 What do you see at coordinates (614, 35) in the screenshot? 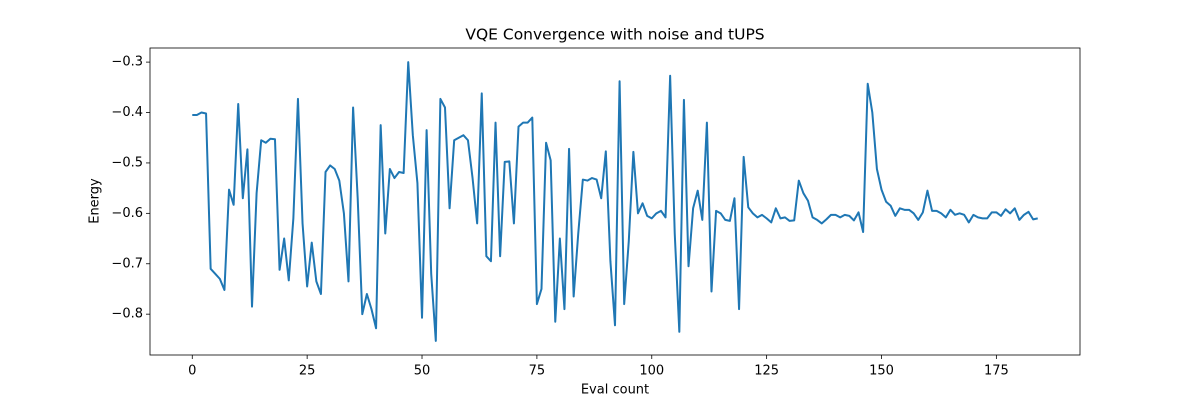
I see `chart-title: VQE Convergence with noise and tUPS` at bounding box center [614, 35].